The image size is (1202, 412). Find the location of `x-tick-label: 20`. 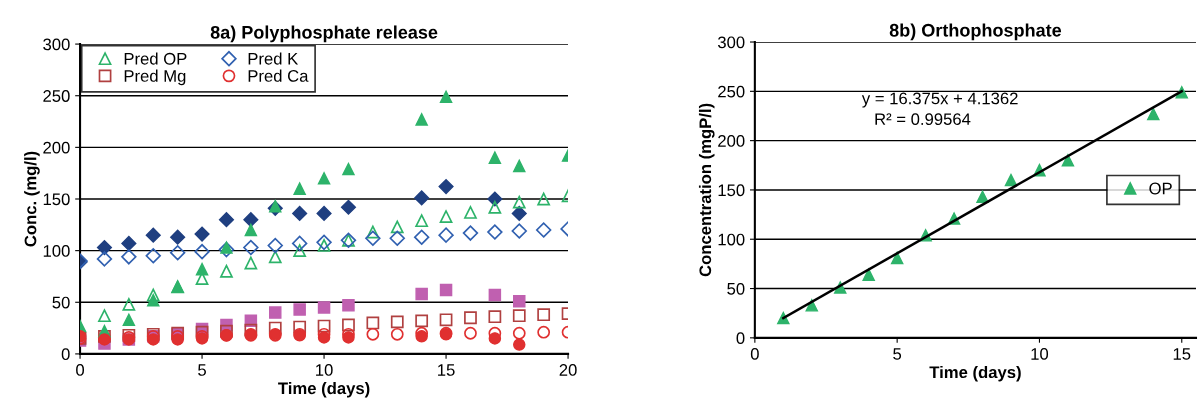

x-tick-label: 20 is located at coordinates (568, 370).